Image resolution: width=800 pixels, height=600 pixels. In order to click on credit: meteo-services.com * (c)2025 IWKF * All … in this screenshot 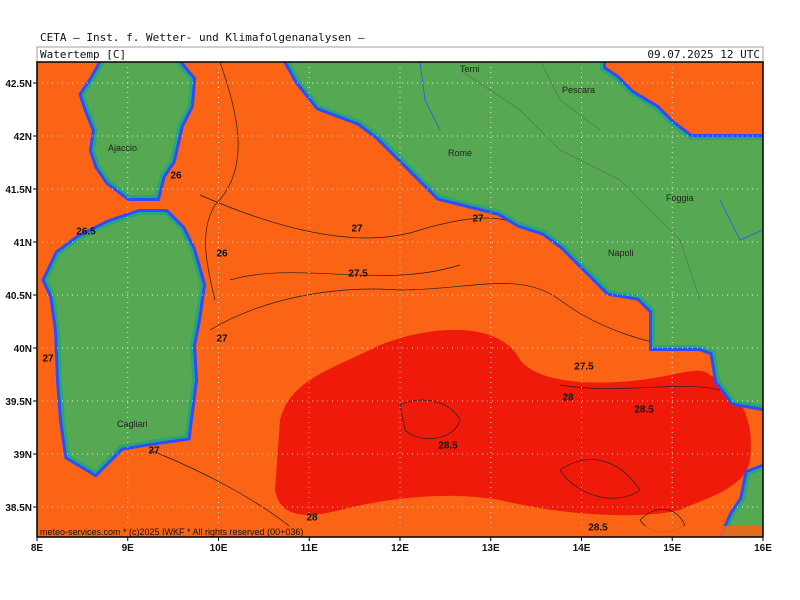, I will do `click(171, 532)`.